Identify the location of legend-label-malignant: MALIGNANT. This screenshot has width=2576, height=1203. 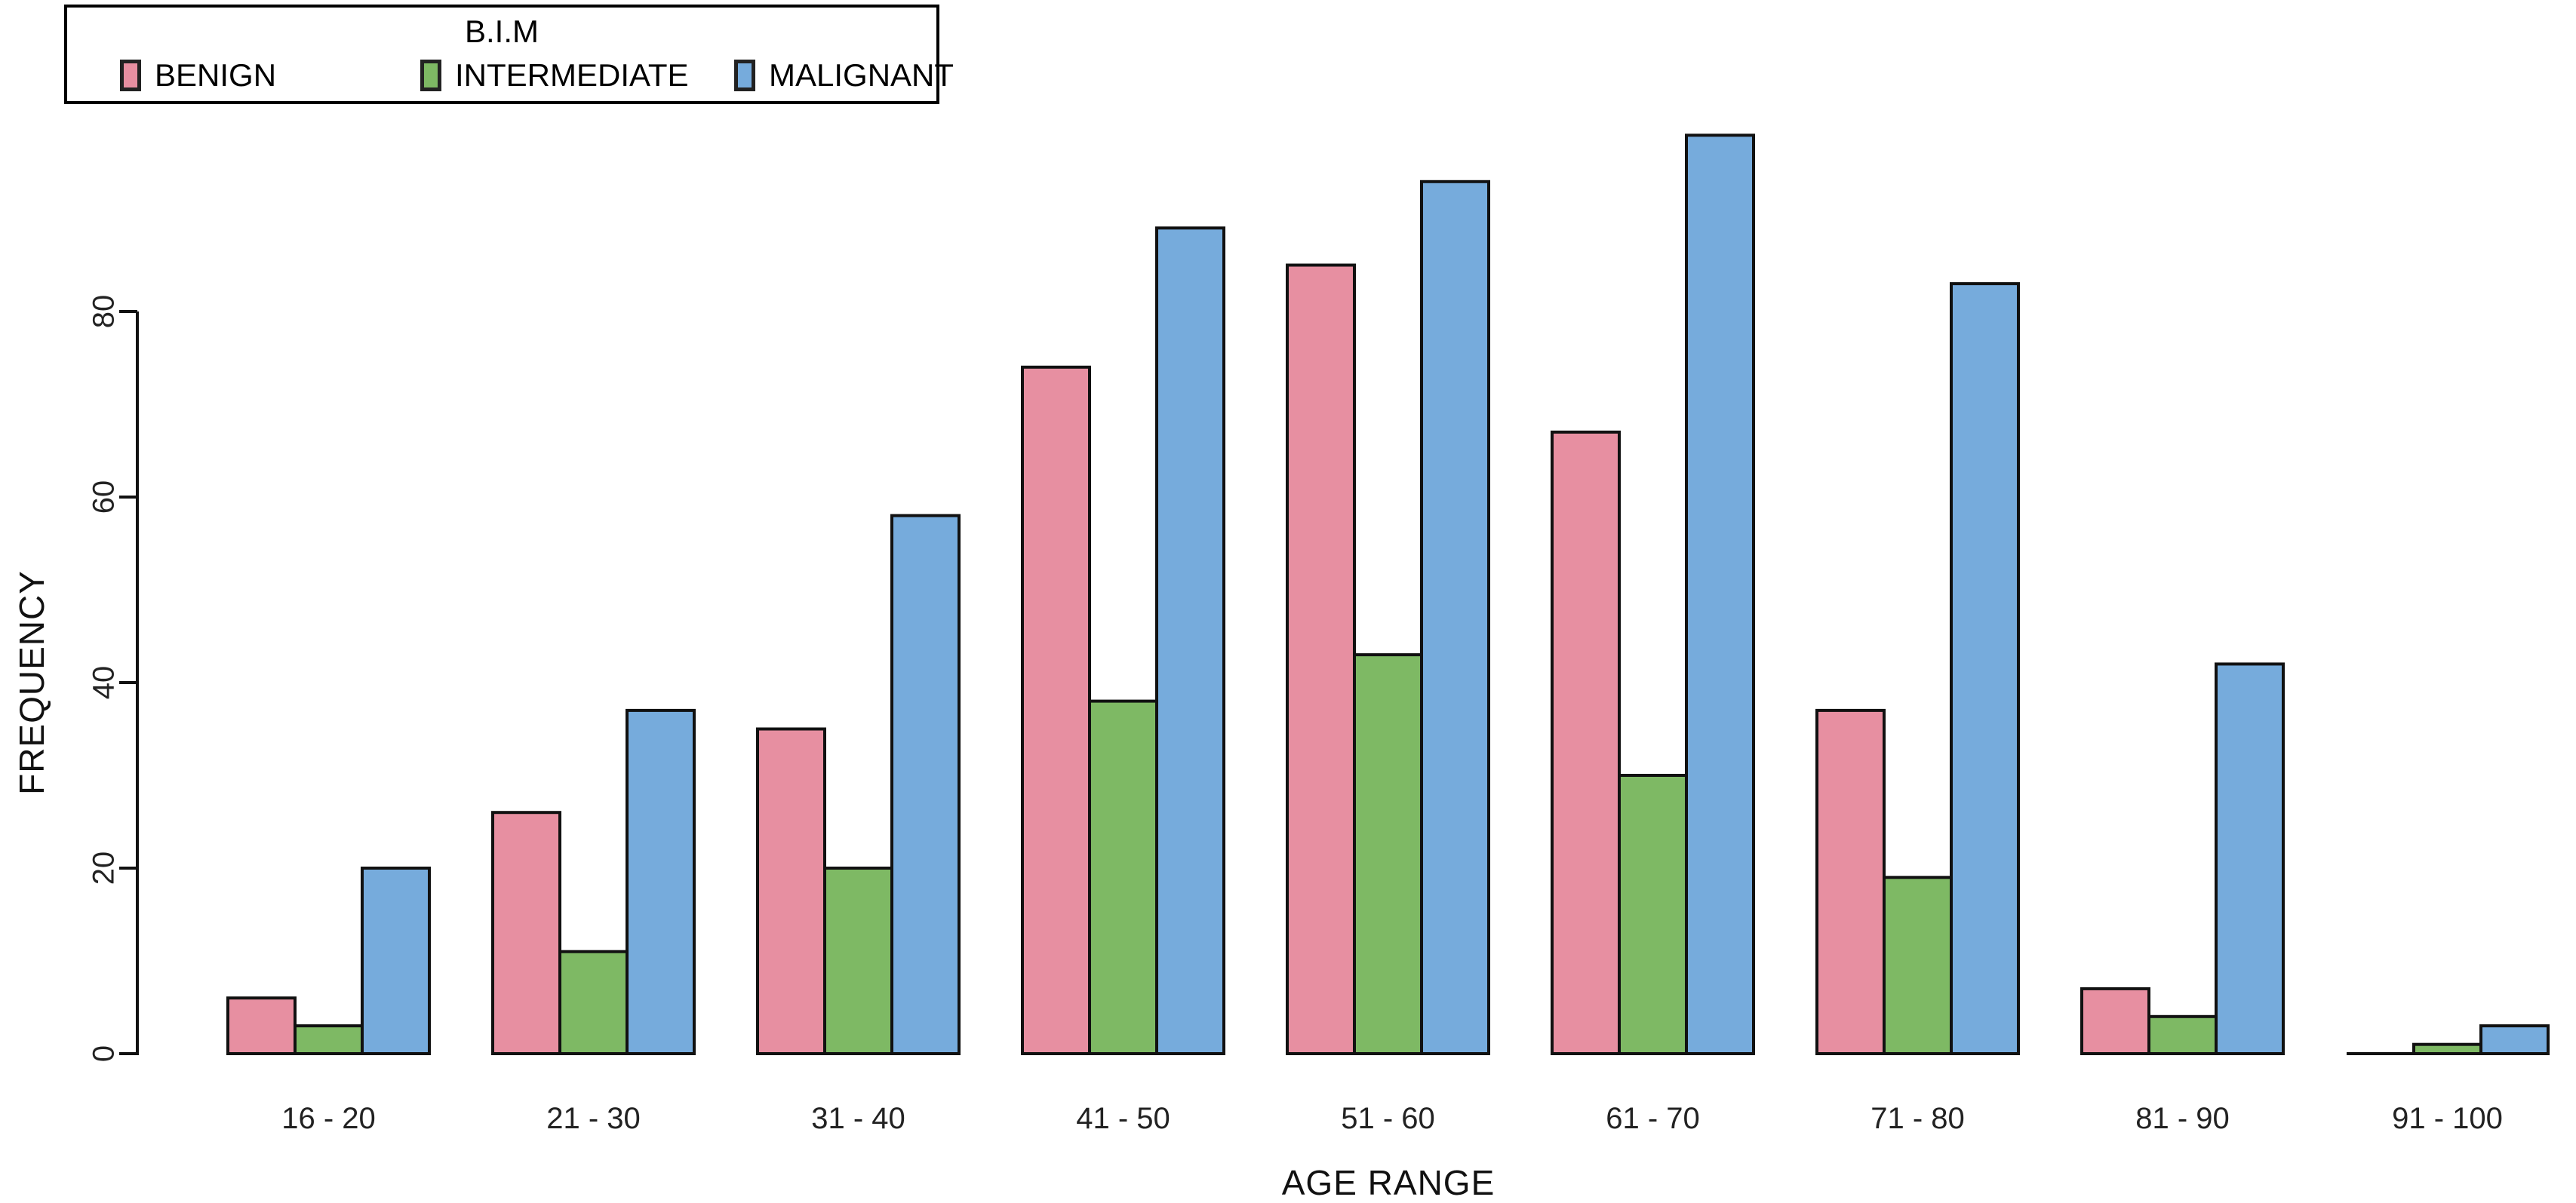
(861, 75).